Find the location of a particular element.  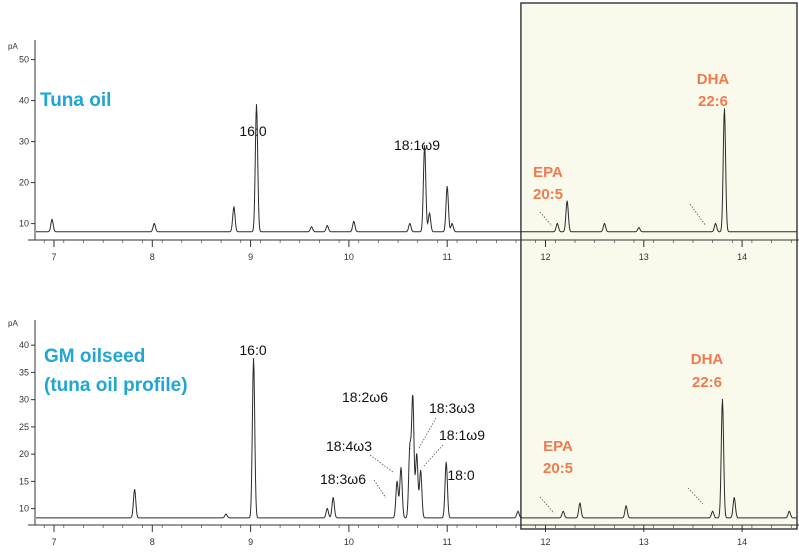

bottom-sample-subtitle: (tuna oil profile) is located at coordinates (116, 385).